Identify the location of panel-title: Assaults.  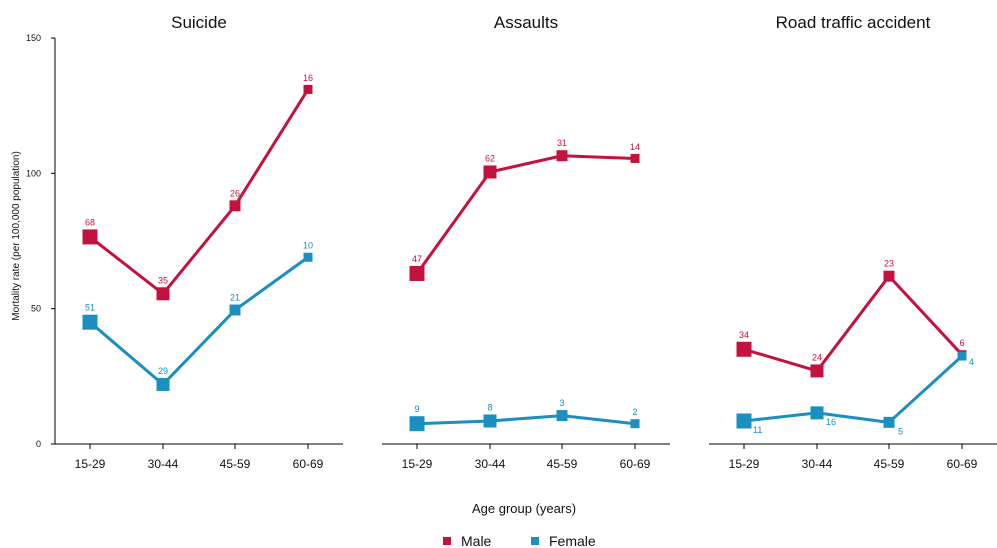
(526, 22).